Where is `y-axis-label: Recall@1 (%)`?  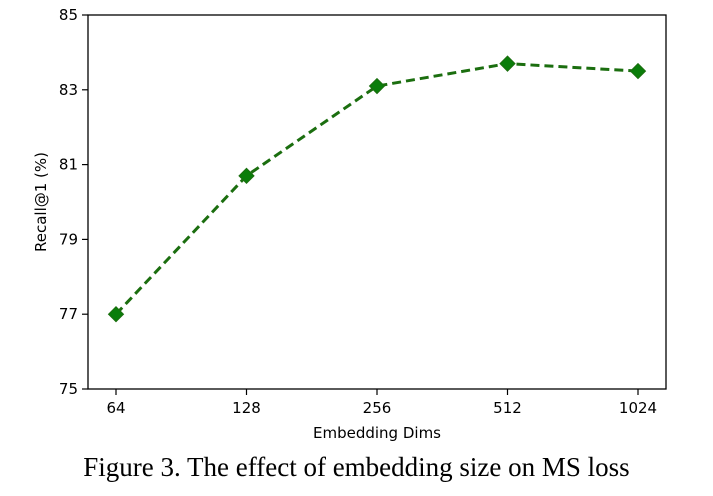
y-axis-label: Recall@1 (%) is located at coordinates (41, 202).